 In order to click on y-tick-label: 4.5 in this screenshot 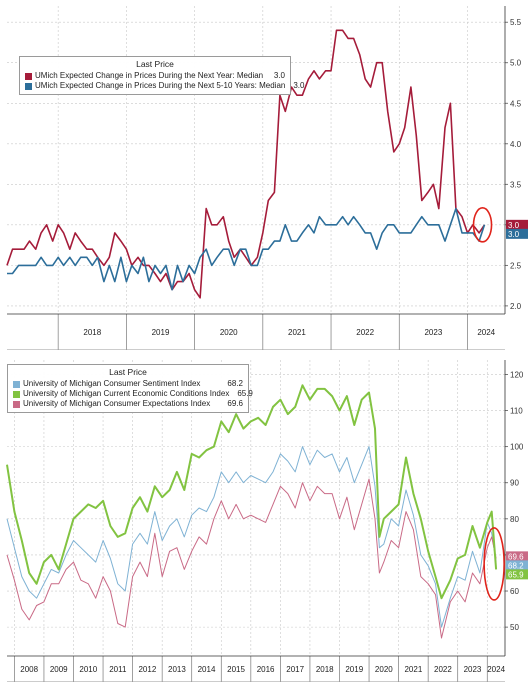, I will do `click(516, 103)`.